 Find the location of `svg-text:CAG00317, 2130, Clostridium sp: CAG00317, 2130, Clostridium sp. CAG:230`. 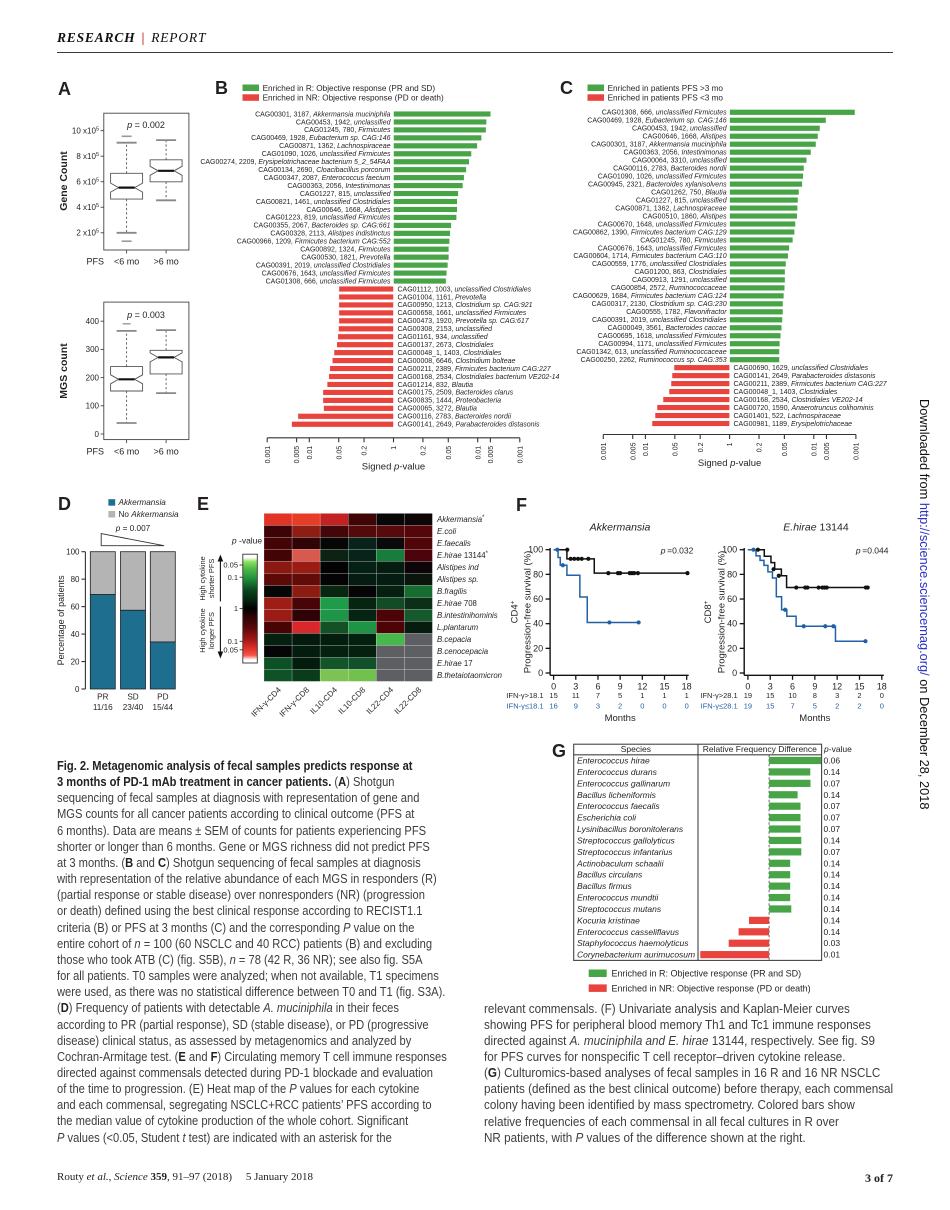

svg-text:CAG00317, 2130, Clostridium sp: CAG00317, 2130, Clostridium sp. CAG:230 is located at coordinates (659, 304).